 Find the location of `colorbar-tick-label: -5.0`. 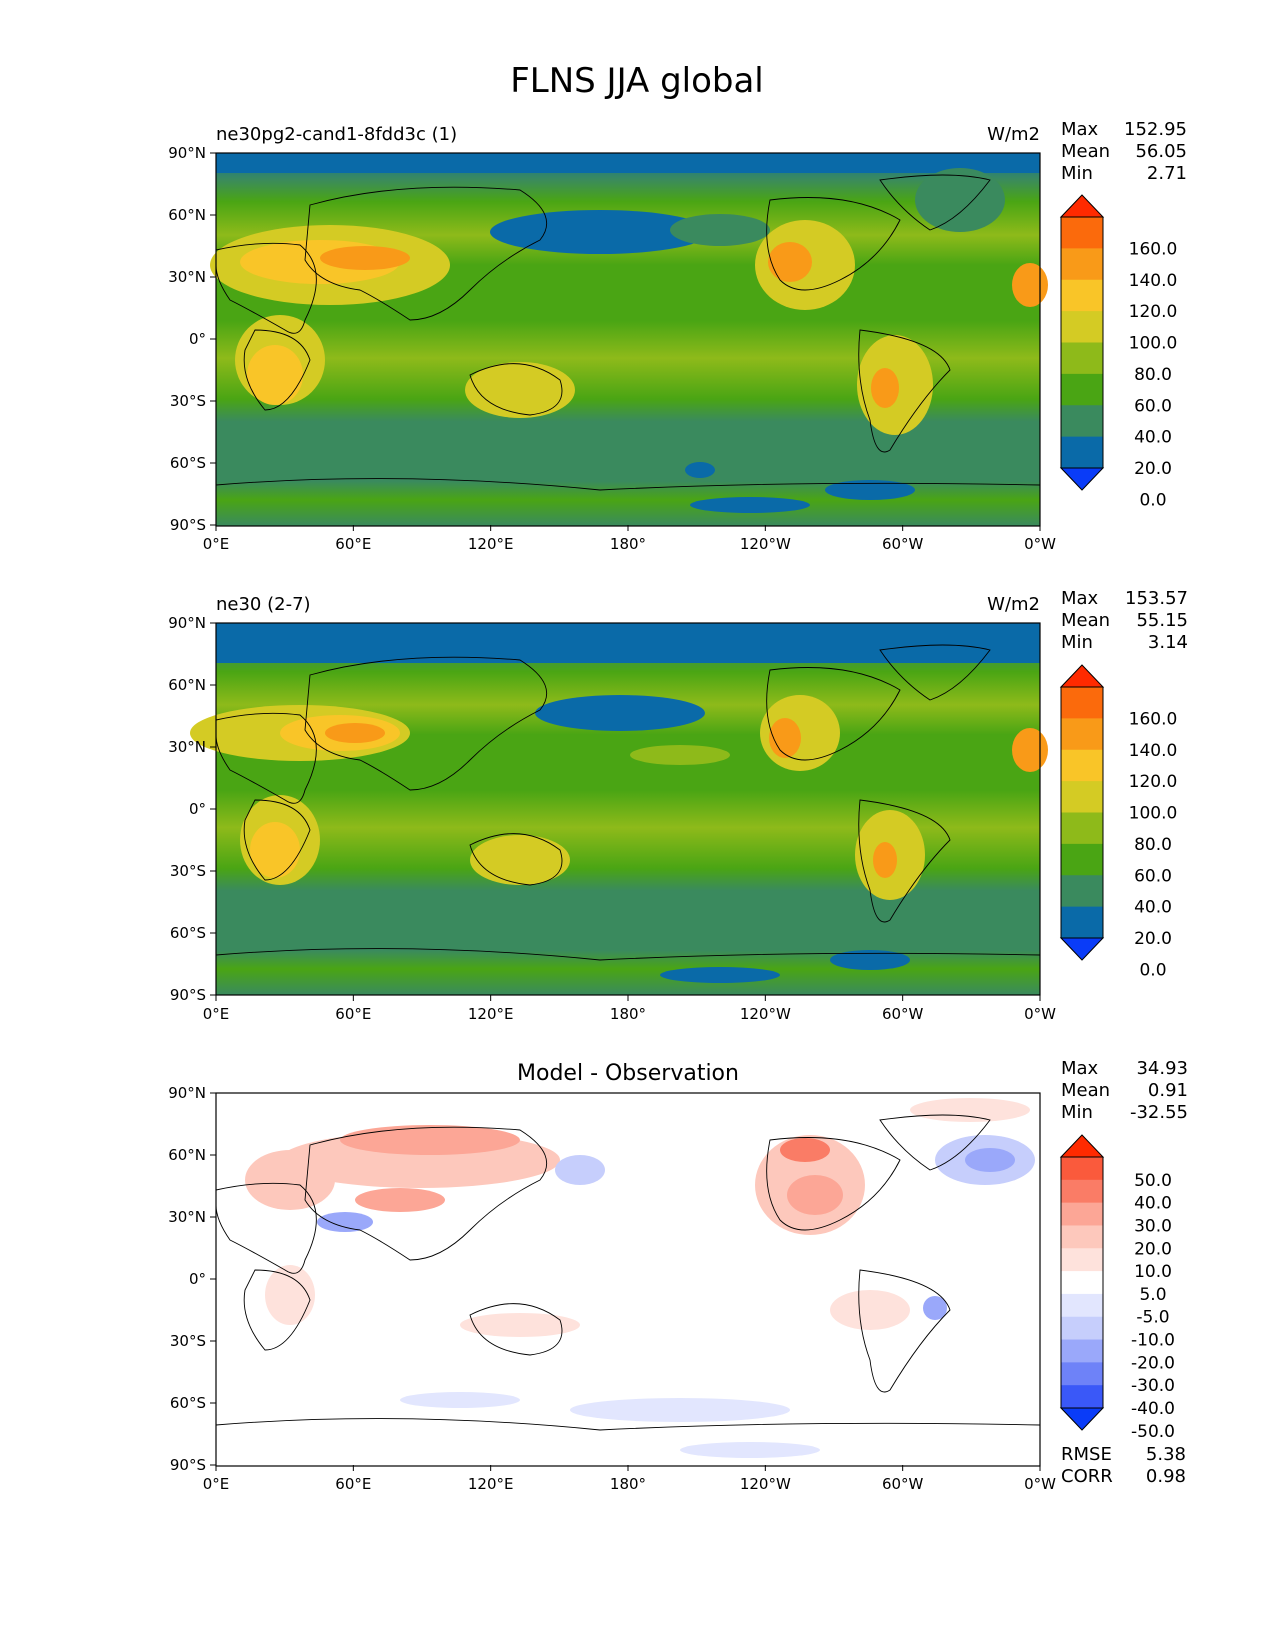

colorbar-tick-label: -5.0 is located at coordinates (1152, 1318).